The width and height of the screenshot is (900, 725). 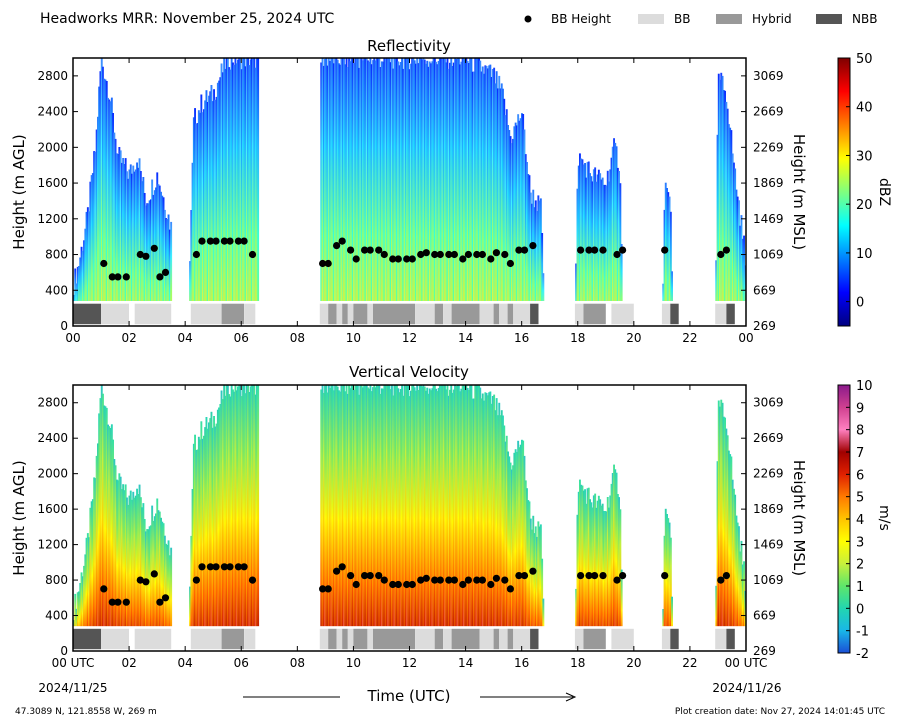 What do you see at coordinates (187, 19) in the screenshot?
I see `figure-title: Headworks MRR: November 25, 2024 UTC` at bounding box center [187, 19].